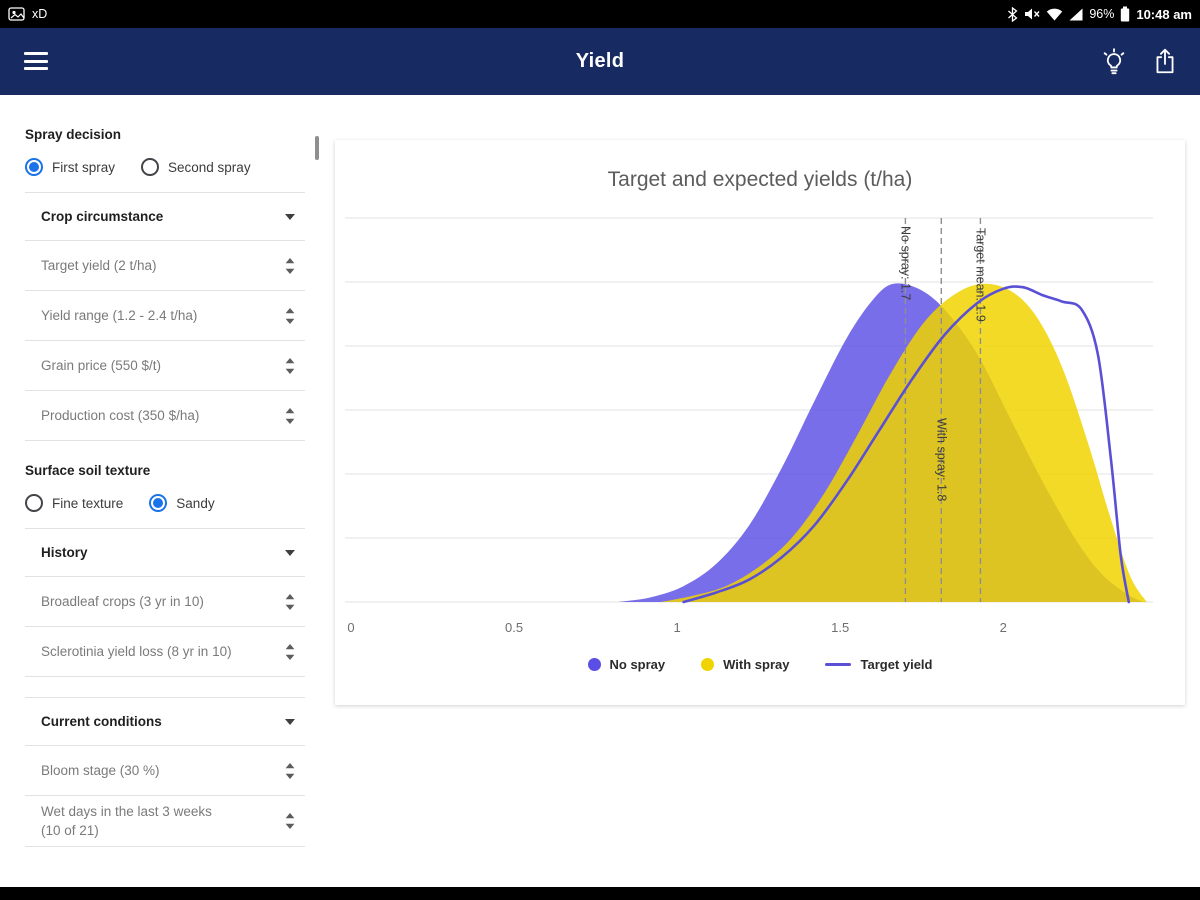 This screenshot has width=1200, height=900. I want to click on chart-legend: No spray With spray Target yield, so click(760, 664).